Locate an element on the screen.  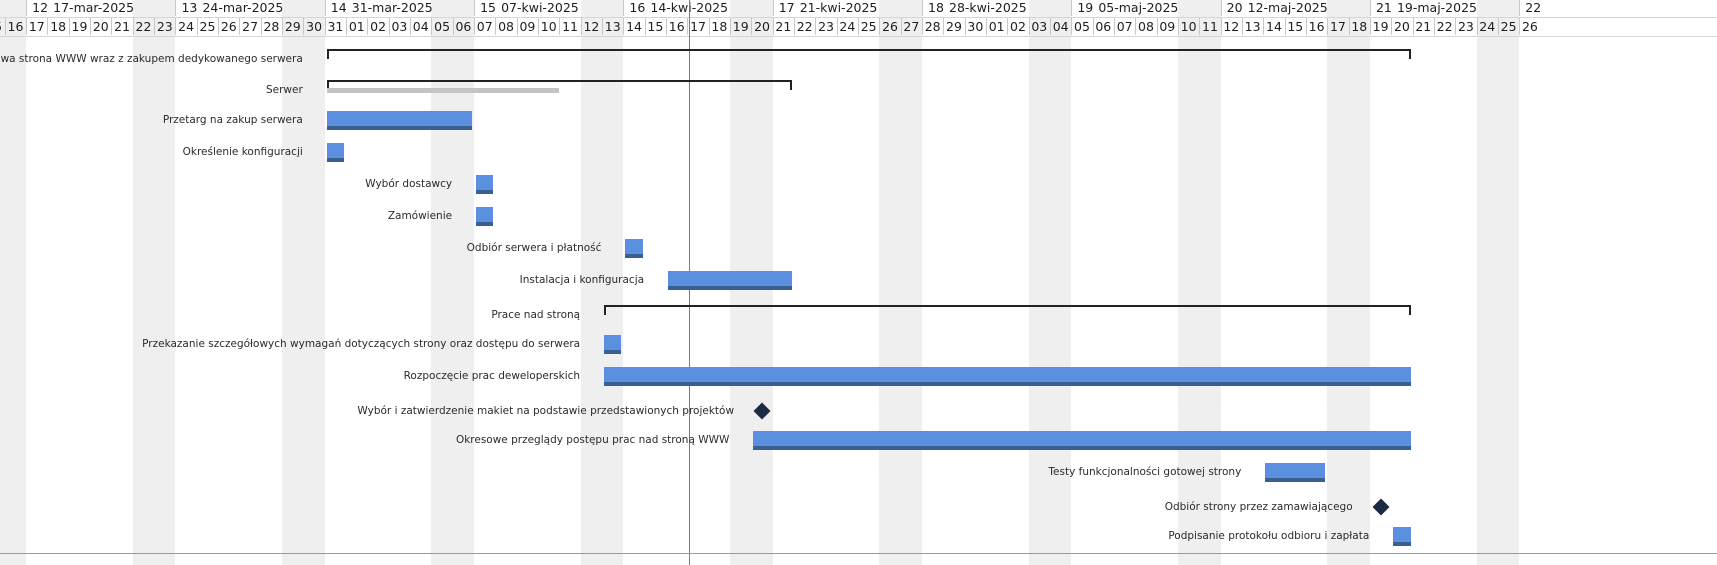
day-label: 03 is located at coordinates (1039, 26).